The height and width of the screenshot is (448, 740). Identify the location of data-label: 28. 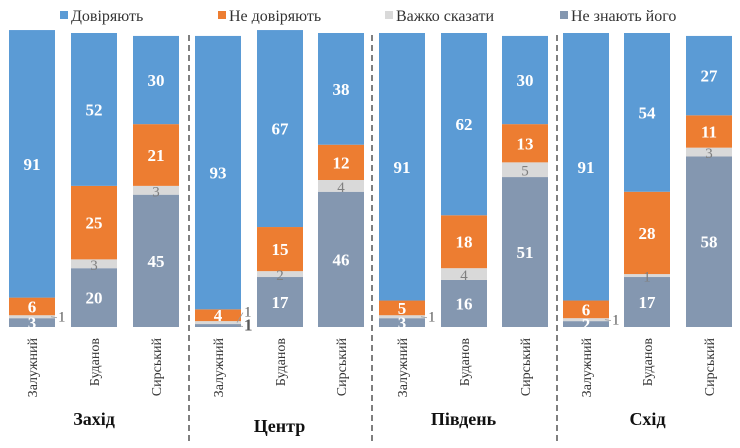
(647, 233).